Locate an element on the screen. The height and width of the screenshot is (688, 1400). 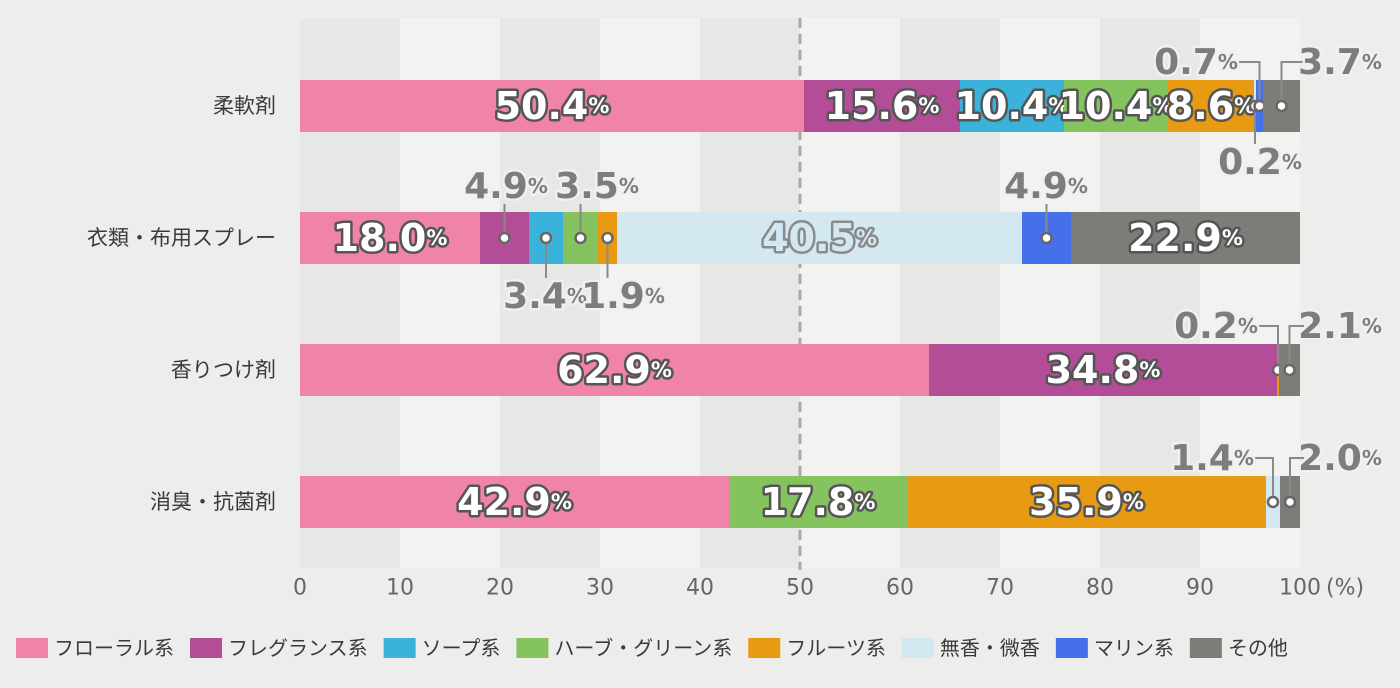
callout-value-label: 3.5% is located at coordinates (597, 186).